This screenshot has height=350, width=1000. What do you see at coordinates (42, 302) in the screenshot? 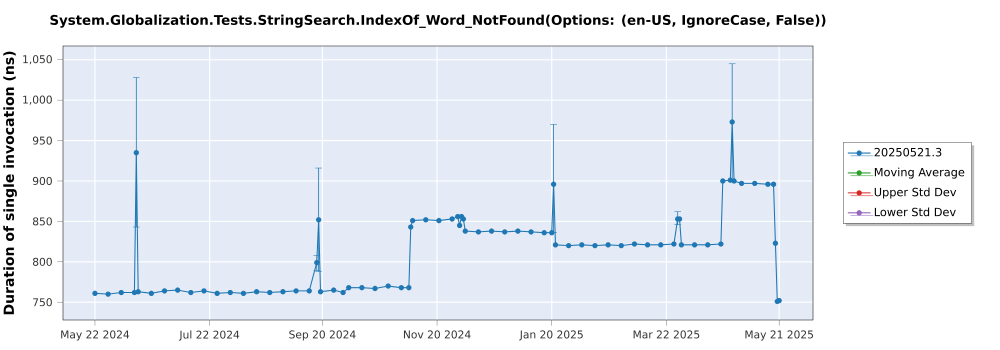
I see `y-tick-label: 750` at bounding box center [42, 302].